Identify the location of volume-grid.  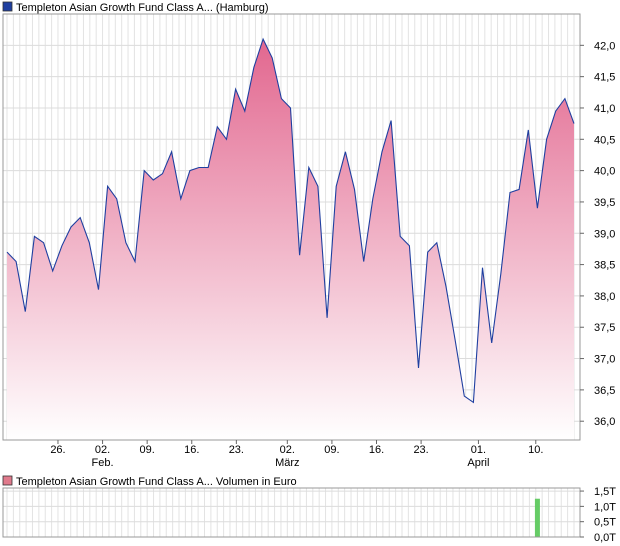
(291, 513).